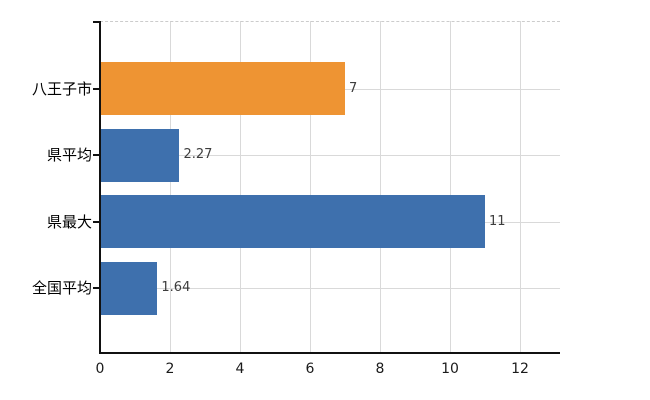 Image resolution: width=650 pixels, height=400 pixels. Describe the element at coordinates (61, 288) in the screenshot. I see `category-label: 全国平均` at that location.